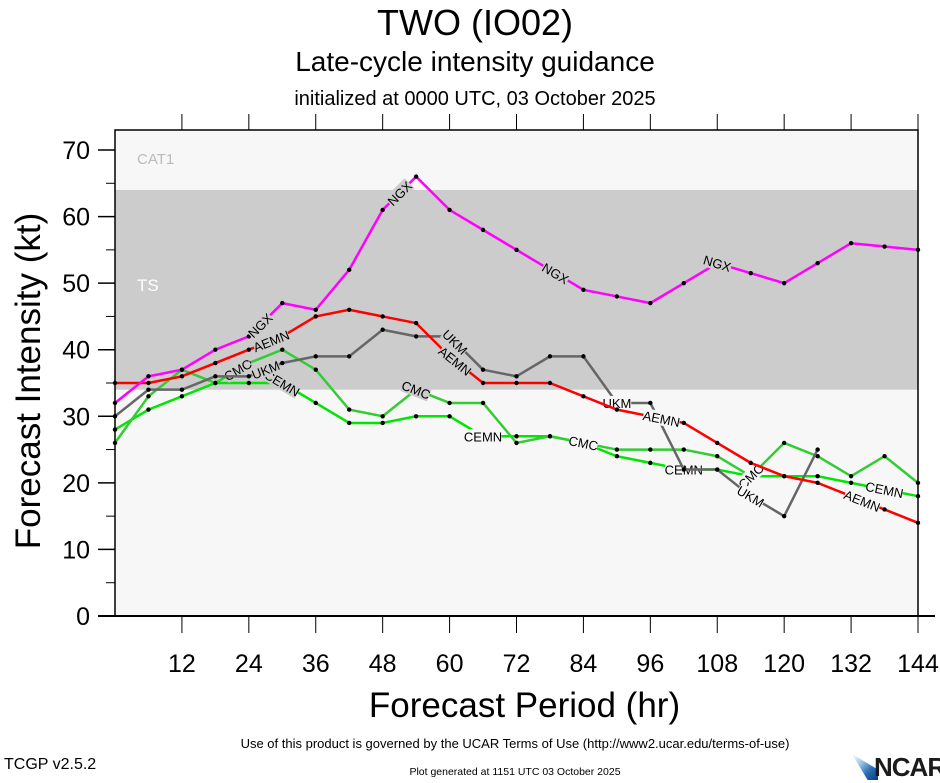 Image resolution: width=940 pixels, height=783 pixels. I want to click on y-tick-label: 50, so click(76, 284).